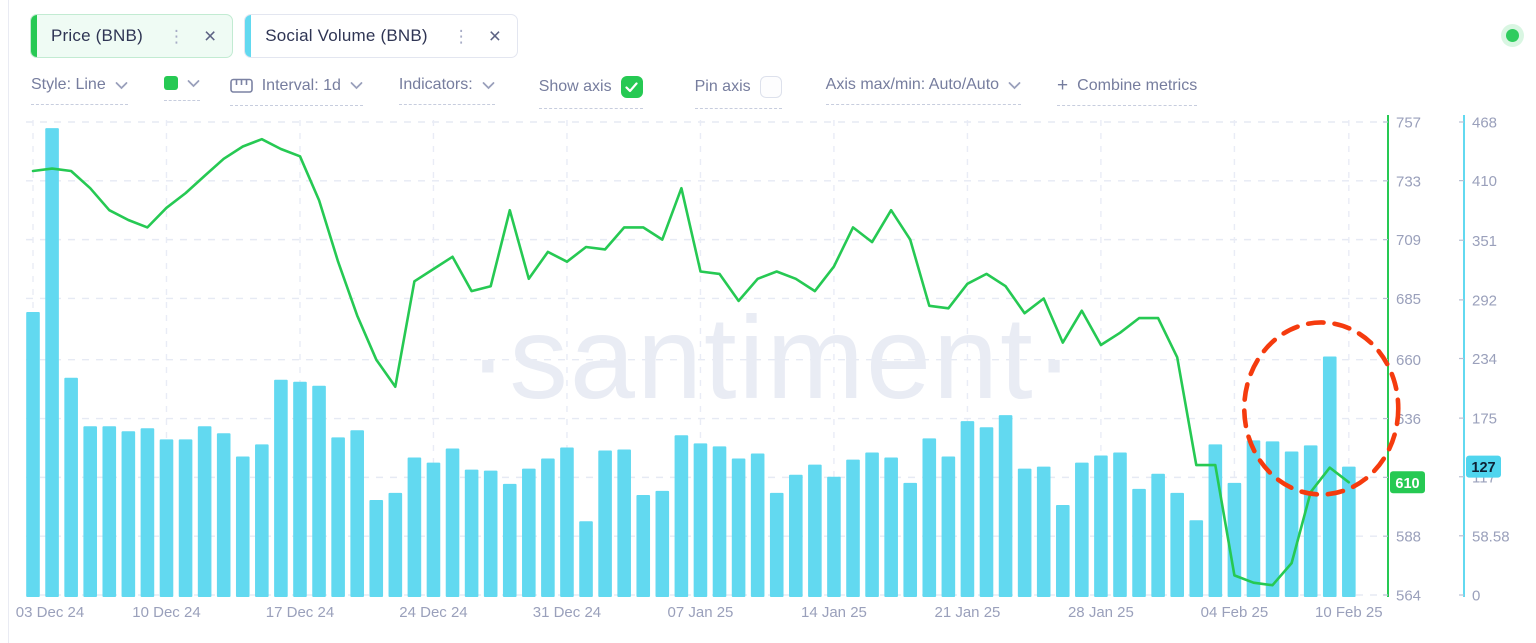  Describe the element at coordinates (181, 88) in the screenshot. I see `series-color-dropdown` at that location.